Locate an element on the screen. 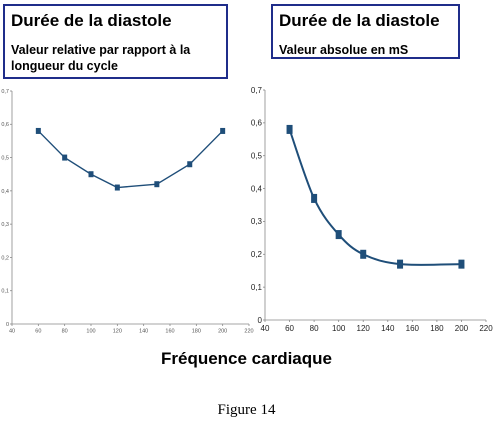 This screenshot has height=430, width=493. right-x-tick-label: 140 is located at coordinates (388, 328).